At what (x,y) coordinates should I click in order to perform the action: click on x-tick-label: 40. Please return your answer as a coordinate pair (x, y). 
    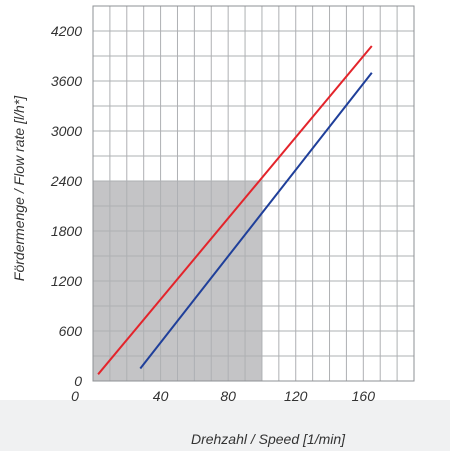
    Looking at the image, I should click on (161, 396).